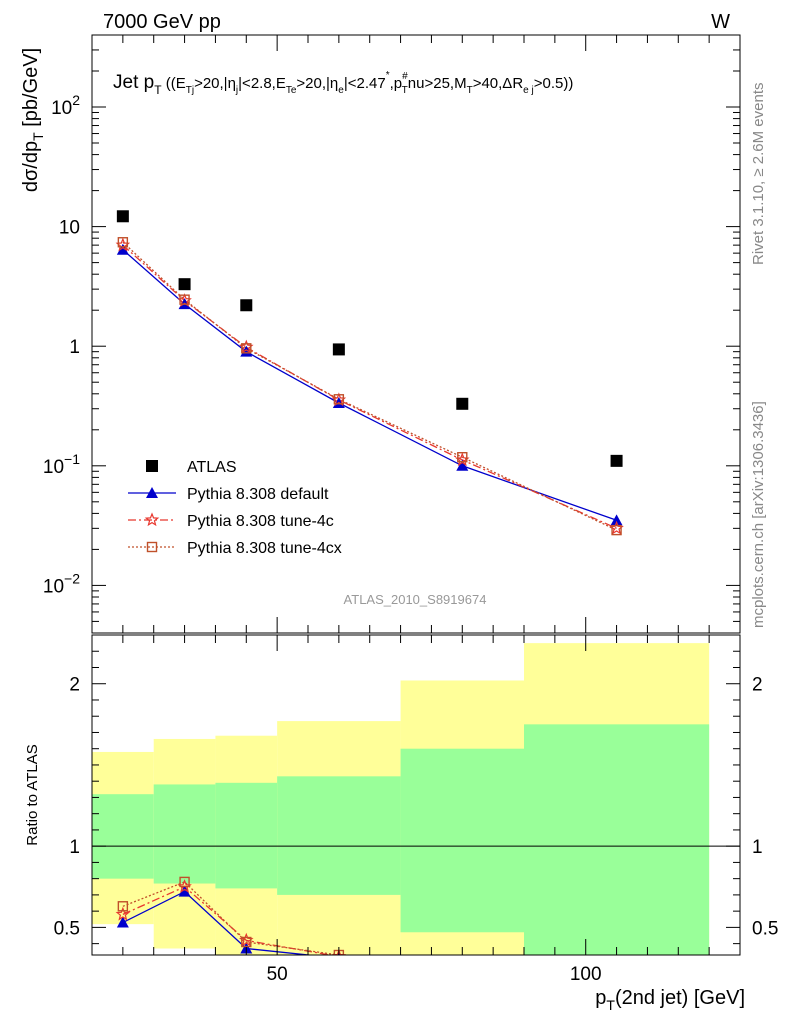 The height and width of the screenshot is (1024, 786). I want to click on x-tick-label: 50, so click(277, 974).